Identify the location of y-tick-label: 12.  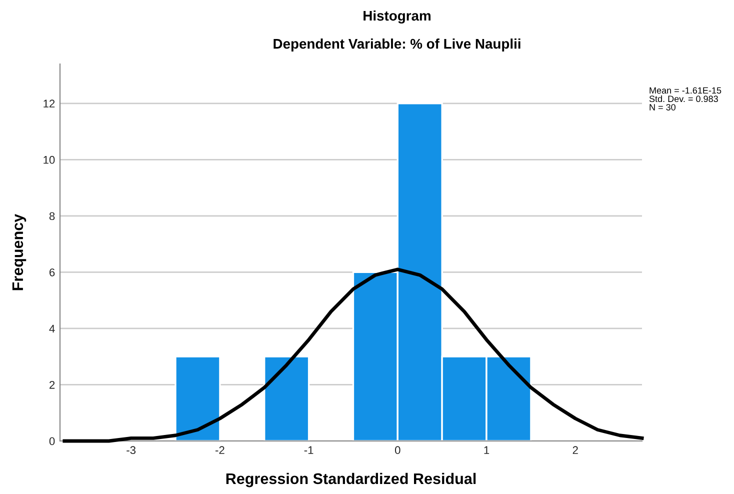
(49, 104).